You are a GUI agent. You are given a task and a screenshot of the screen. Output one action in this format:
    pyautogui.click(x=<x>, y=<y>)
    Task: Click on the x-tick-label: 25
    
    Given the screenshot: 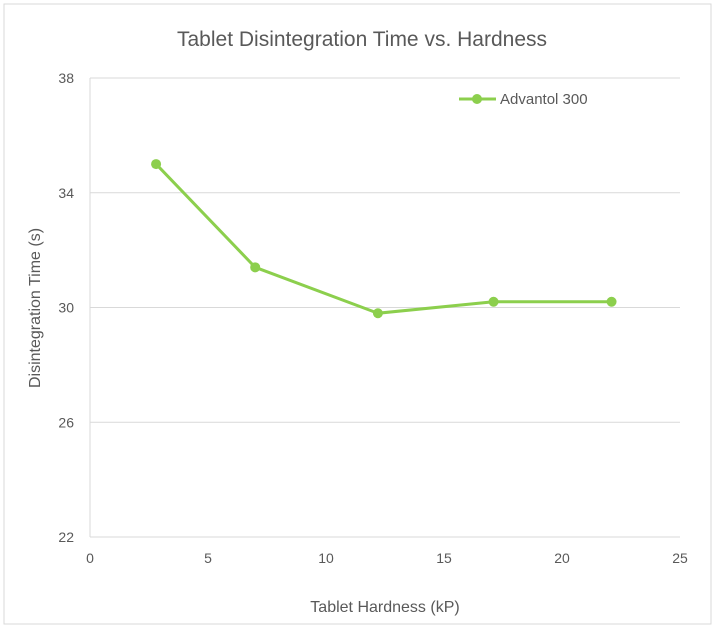 What is the action you would take?
    pyautogui.click(x=680, y=558)
    